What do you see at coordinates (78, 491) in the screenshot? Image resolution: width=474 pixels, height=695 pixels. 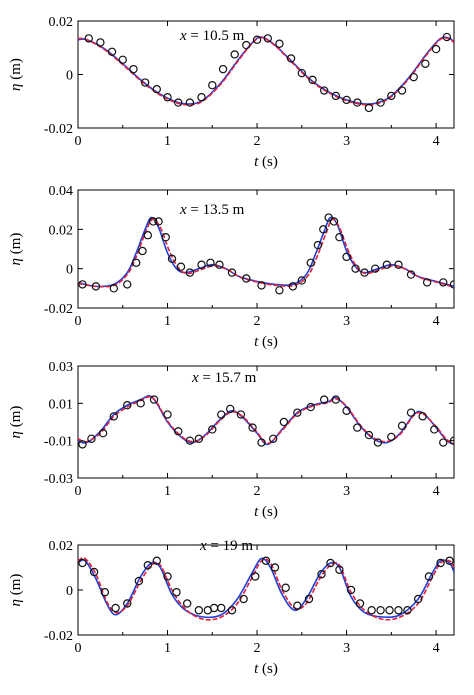 I see `x-tick-label: 0` at bounding box center [78, 491].